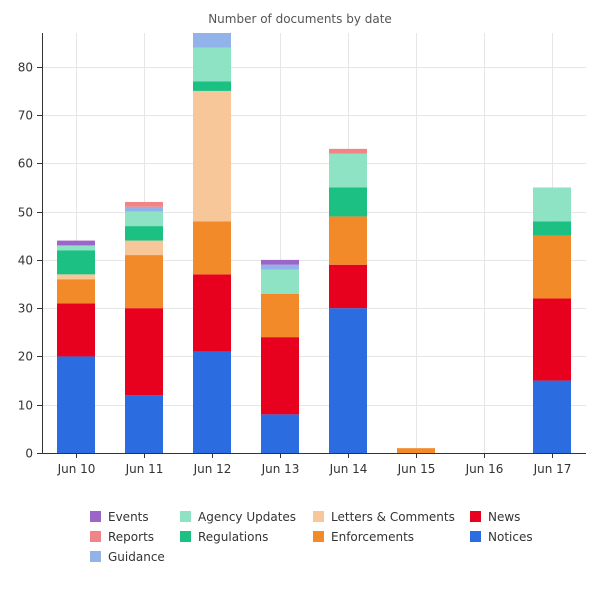 The width and height of the screenshot is (600, 600). I want to click on legend-item: Events, so click(119, 517).